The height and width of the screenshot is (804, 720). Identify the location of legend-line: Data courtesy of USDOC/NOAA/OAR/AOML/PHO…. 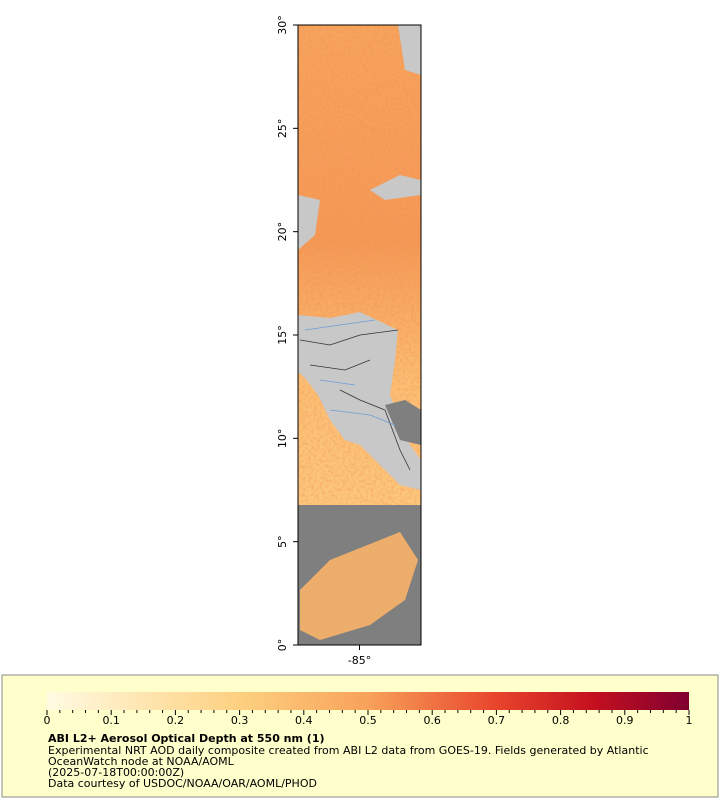
(182, 783).